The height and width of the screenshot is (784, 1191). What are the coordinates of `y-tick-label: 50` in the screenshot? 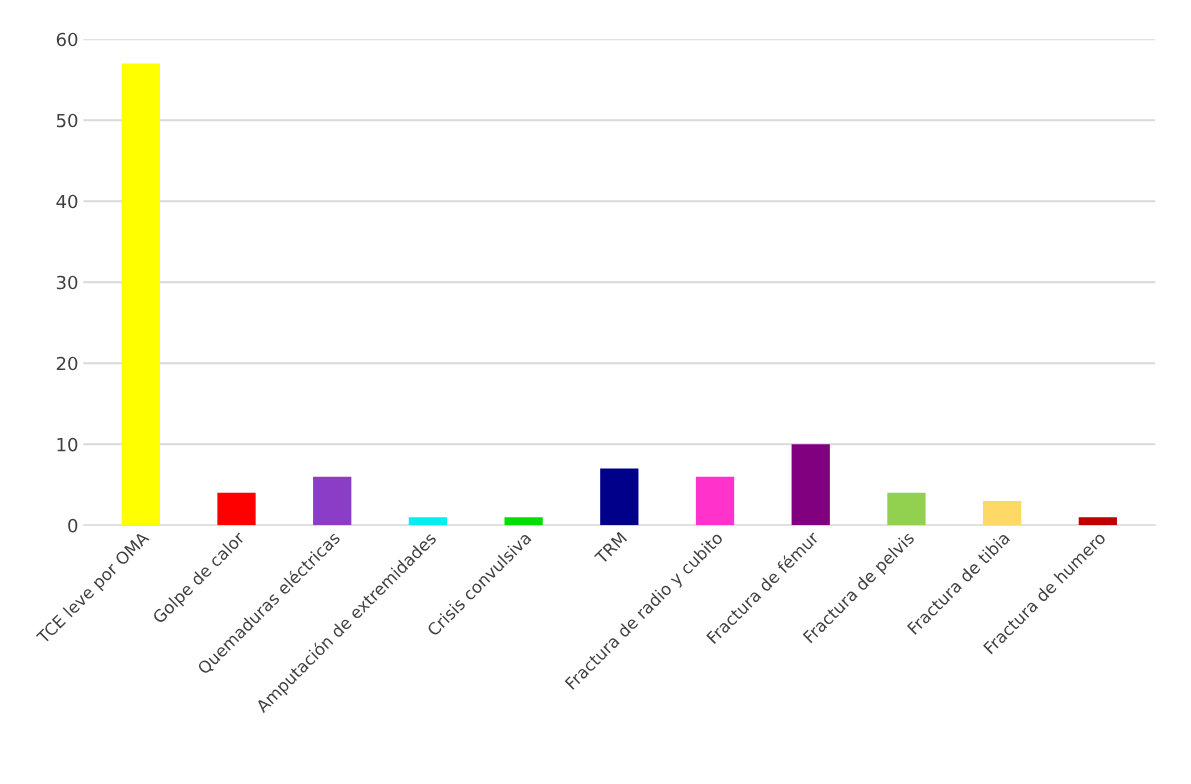 It's located at (67, 120).